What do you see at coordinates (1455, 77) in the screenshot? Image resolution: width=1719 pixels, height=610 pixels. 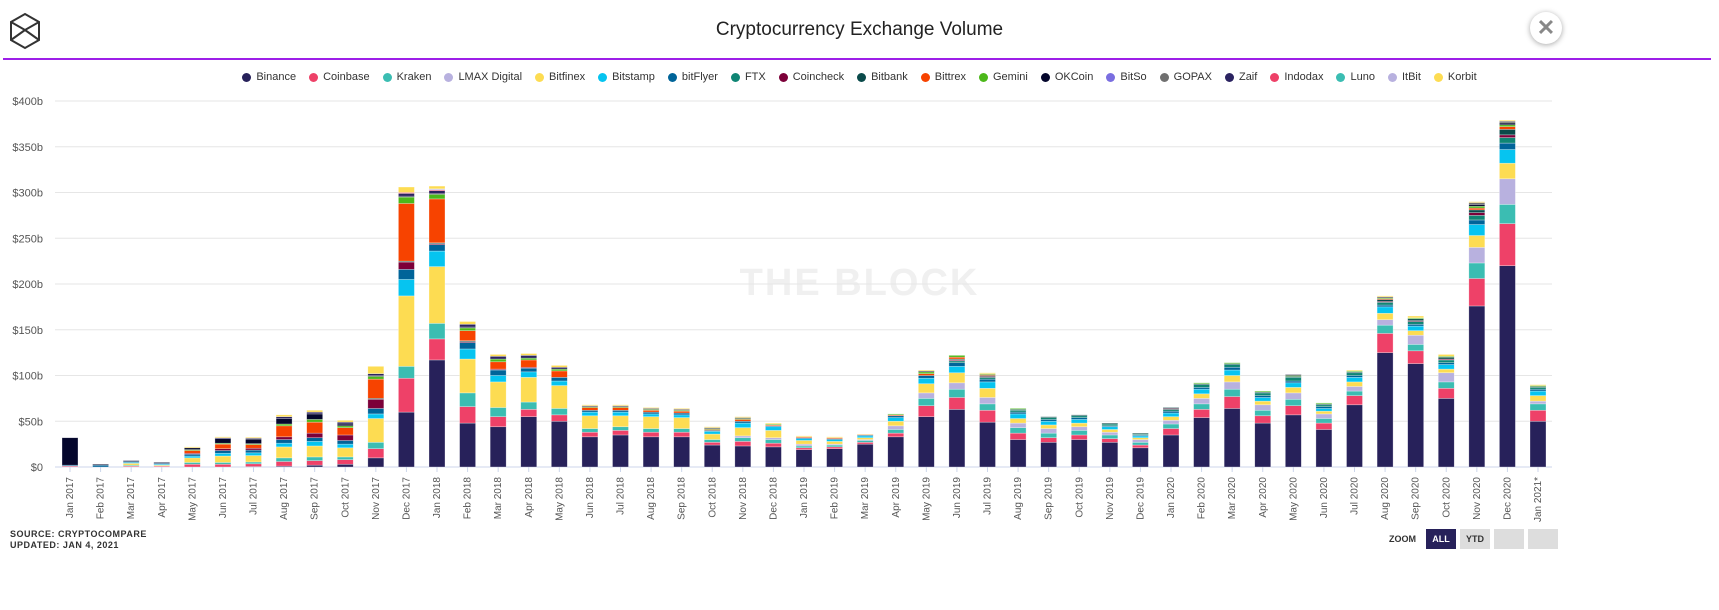 I see `legend-item-korbit: Korbit` at bounding box center [1455, 77].